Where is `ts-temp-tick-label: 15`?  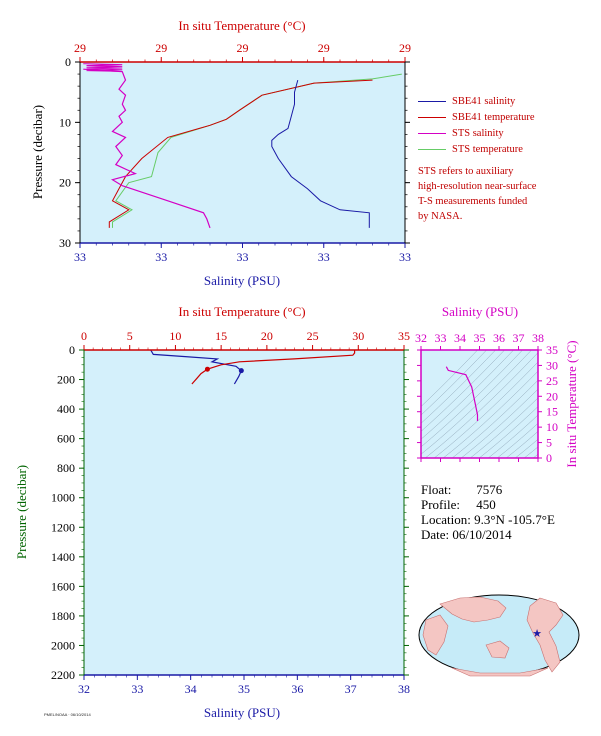
ts-temp-tick-label: 15 is located at coordinates (552, 412).